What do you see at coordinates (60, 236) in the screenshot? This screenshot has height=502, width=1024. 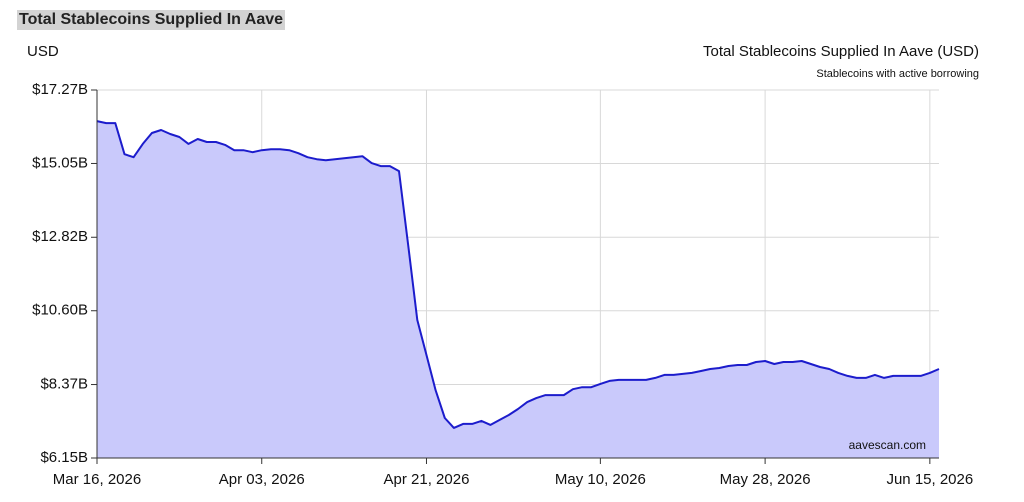 I see `y-tick-label: $12.82B` at bounding box center [60, 236].